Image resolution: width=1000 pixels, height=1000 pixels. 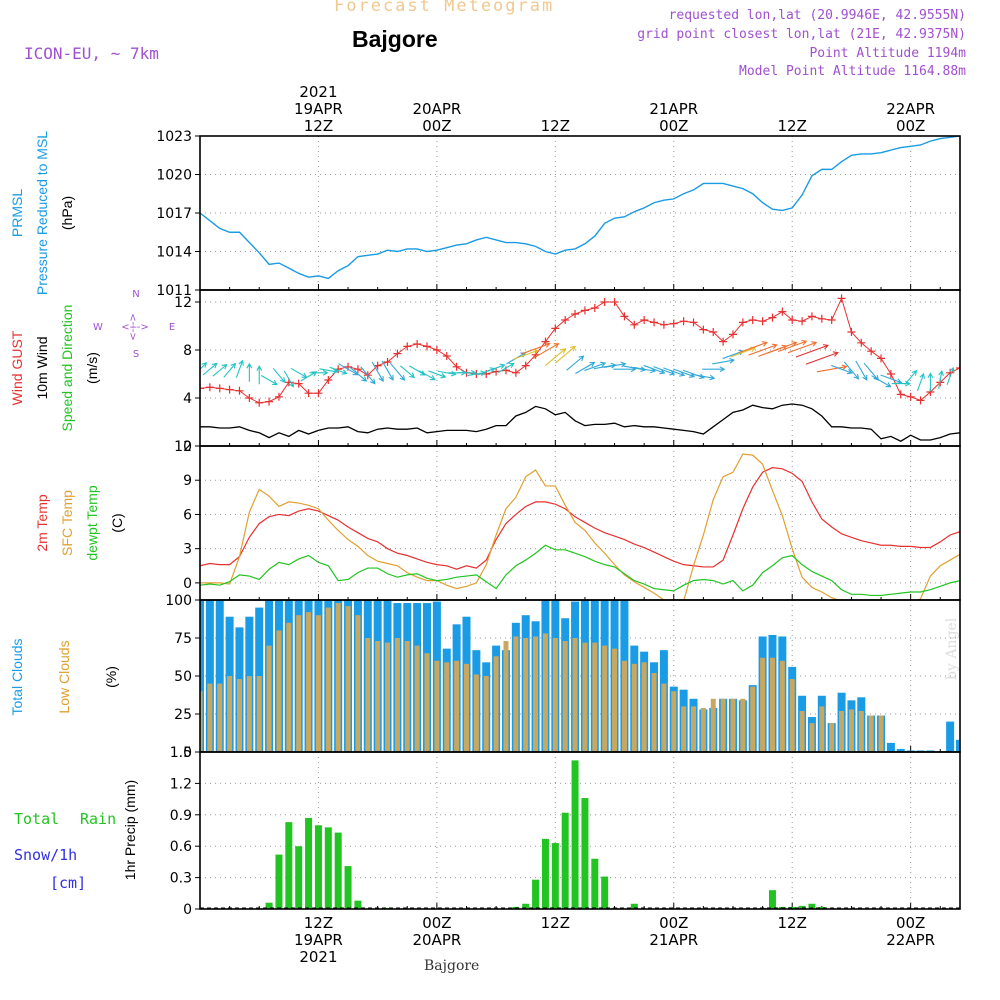 I want to click on bottom-axis-label: 21APR, so click(x=673, y=940).